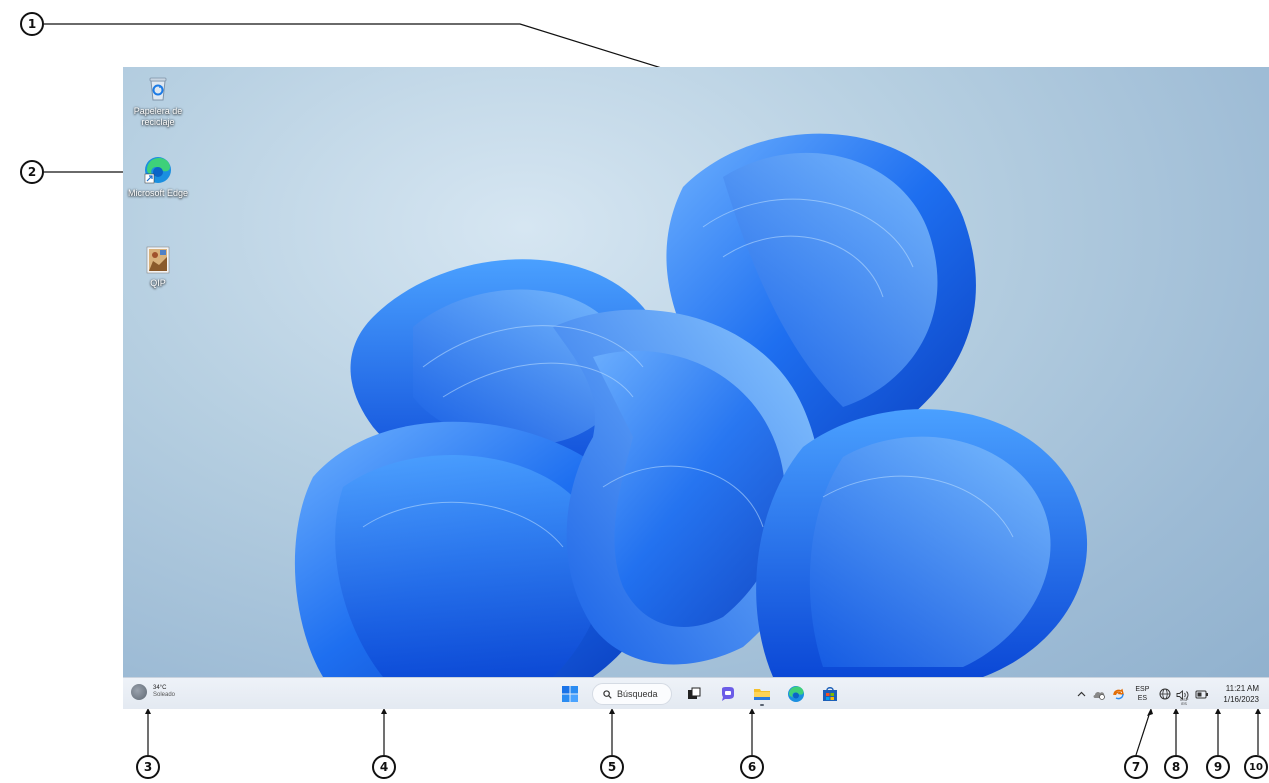 This screenshot has width=1269, height=783. I want to click on desktop-icon-qip: QIP, so click(159, 267).